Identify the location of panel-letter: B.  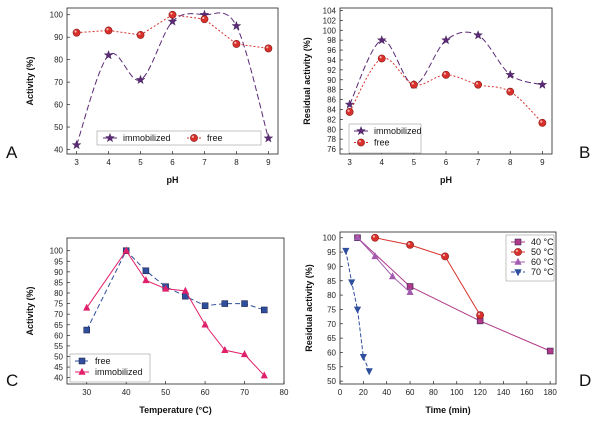
(584, 152).